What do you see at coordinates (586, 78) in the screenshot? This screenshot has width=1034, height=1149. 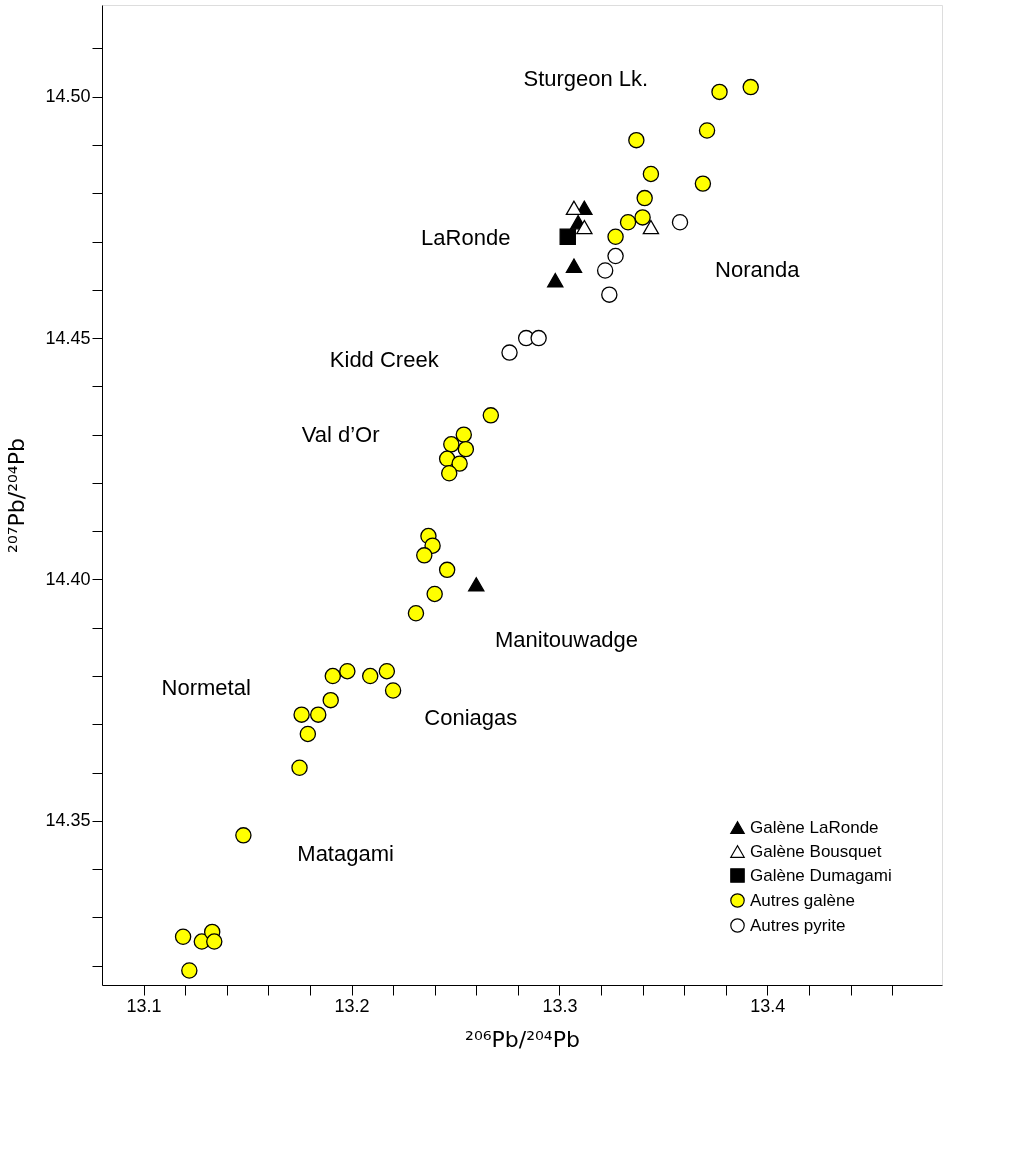 I see `annotation: Sturgeon Lk.` at bounding box center [586, 78].